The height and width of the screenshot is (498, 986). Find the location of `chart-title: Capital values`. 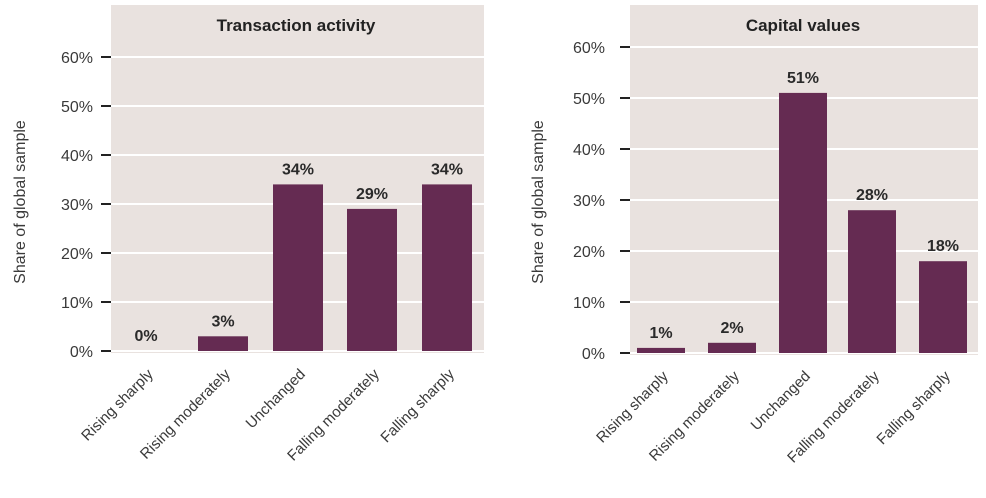

chart-title: Capital values is located at coordinates (803, 25).